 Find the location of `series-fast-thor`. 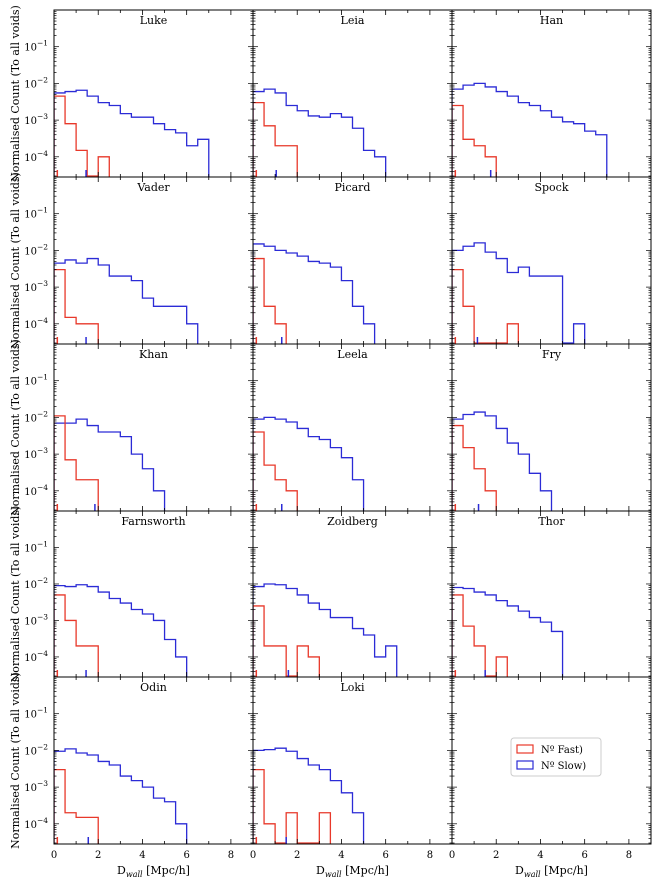

series-fast-thor is located at coordinates (480, 635).